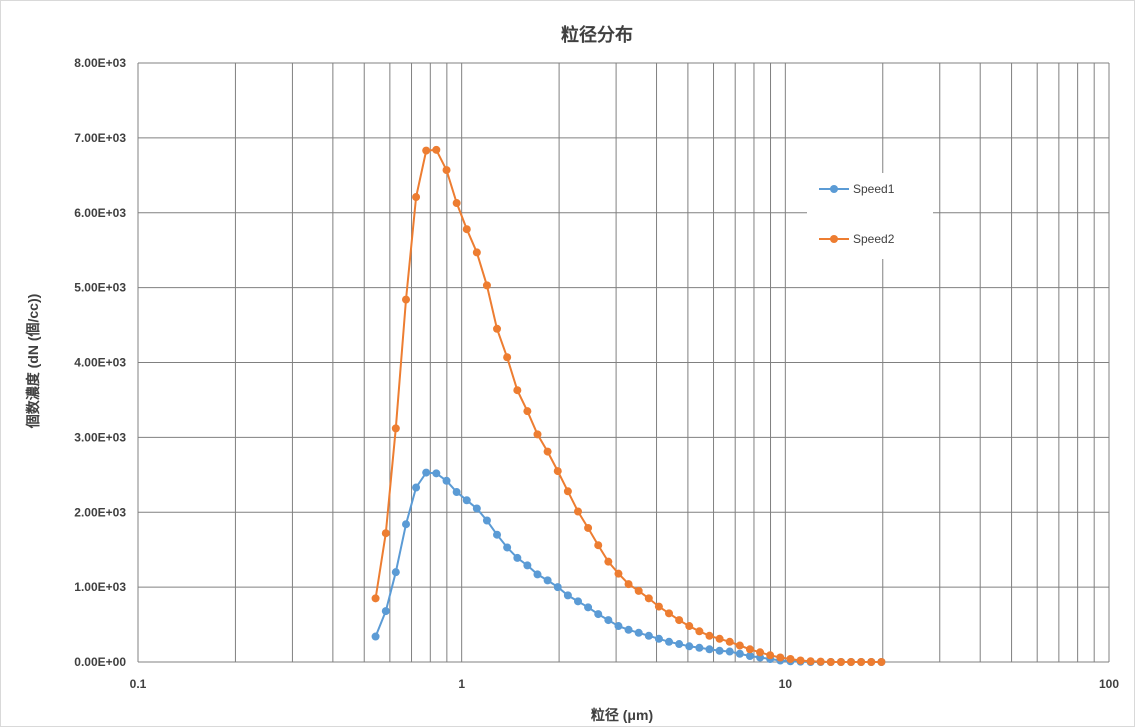 The image size is (1135, 728). I want to click on legend-label: Speed1, so click(874, 189).